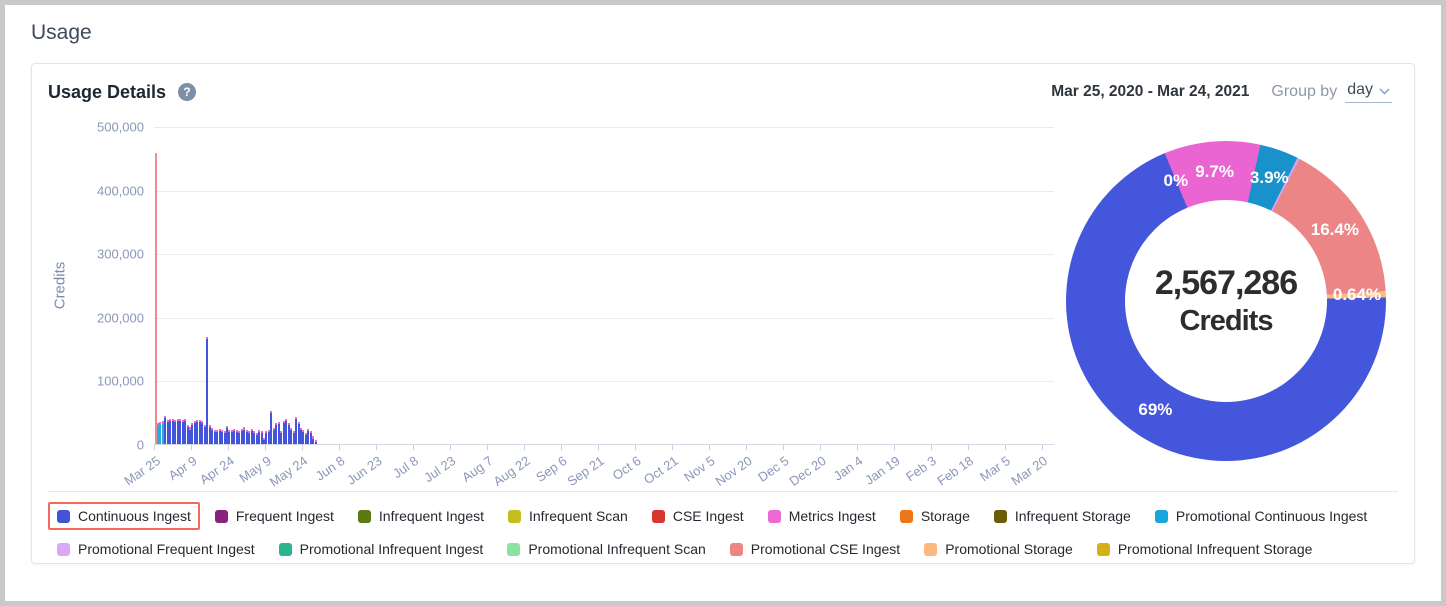  I want to click on donut-label-promotional-storage: 0.64%, so click(1357, 295).